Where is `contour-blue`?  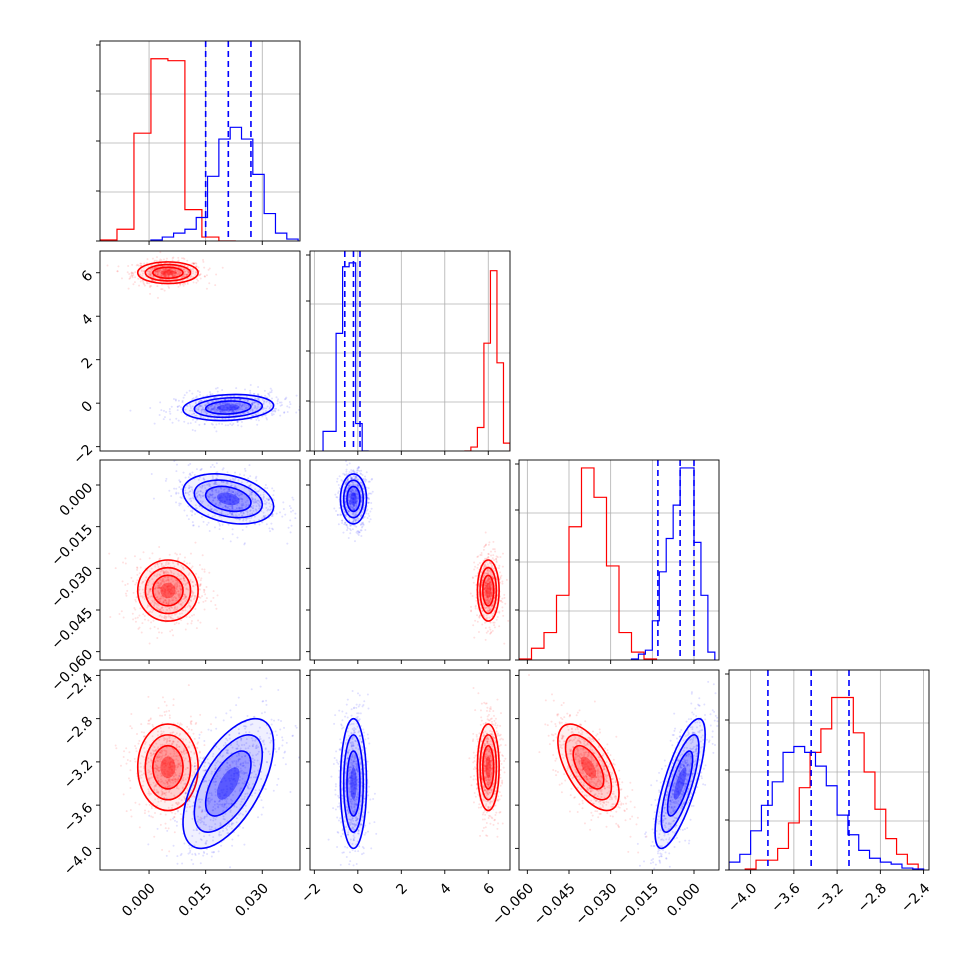
contour-blue is located at coordinates (228, 499).